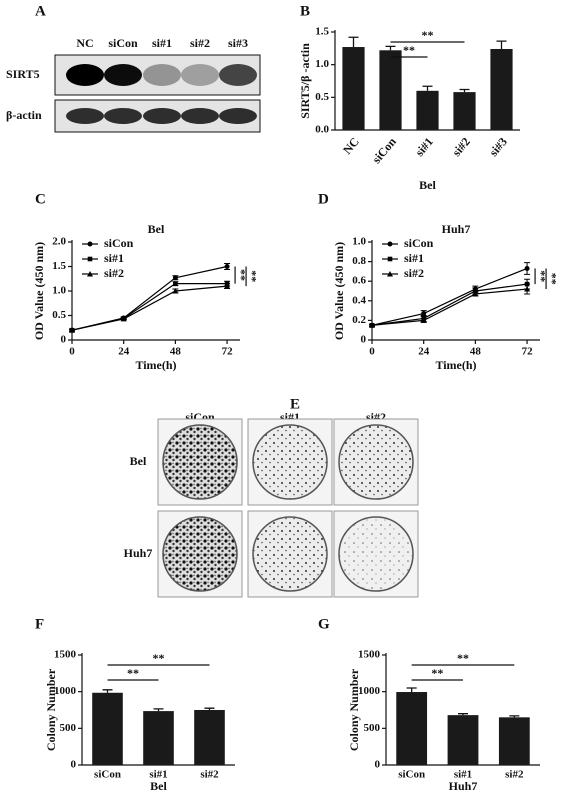  I want to click on legend-label: siCon, so click(119, 243).